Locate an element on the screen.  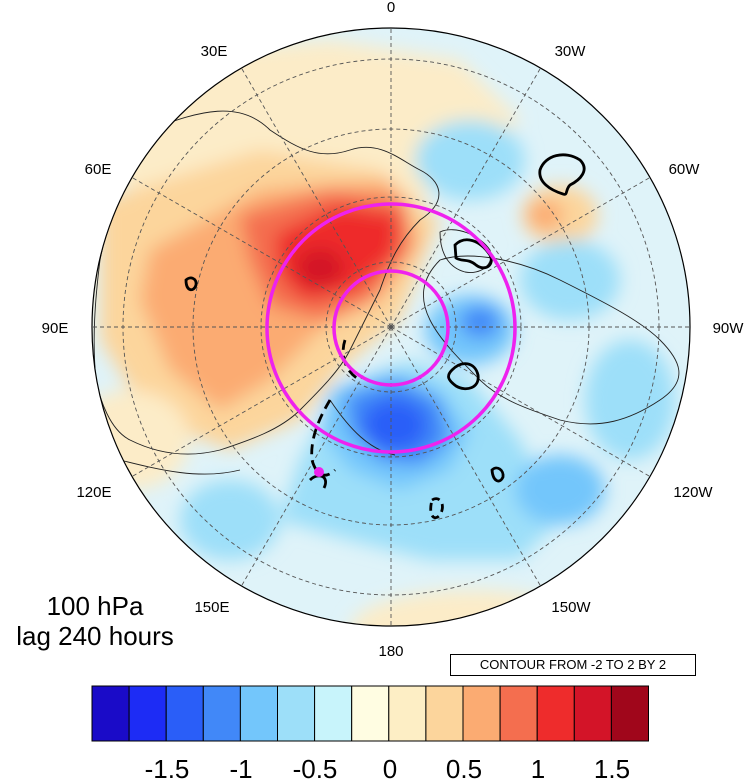
colorbar-label-1: 1 is located at coordinates (538, 766).